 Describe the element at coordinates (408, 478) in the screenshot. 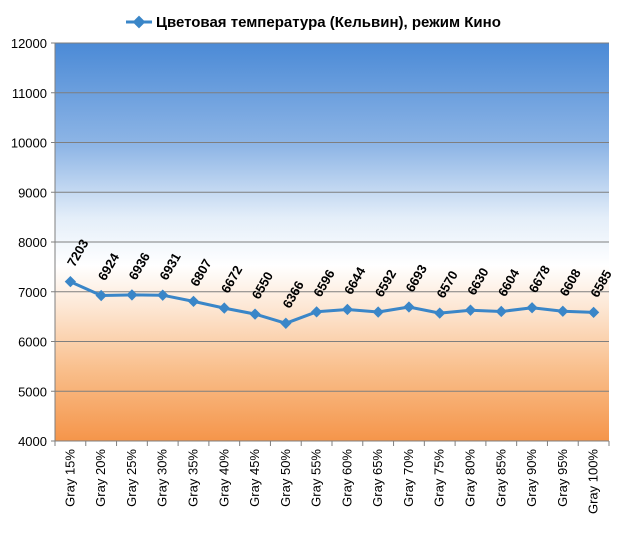

I see `x-tick-label: Gray 70%` at that location.